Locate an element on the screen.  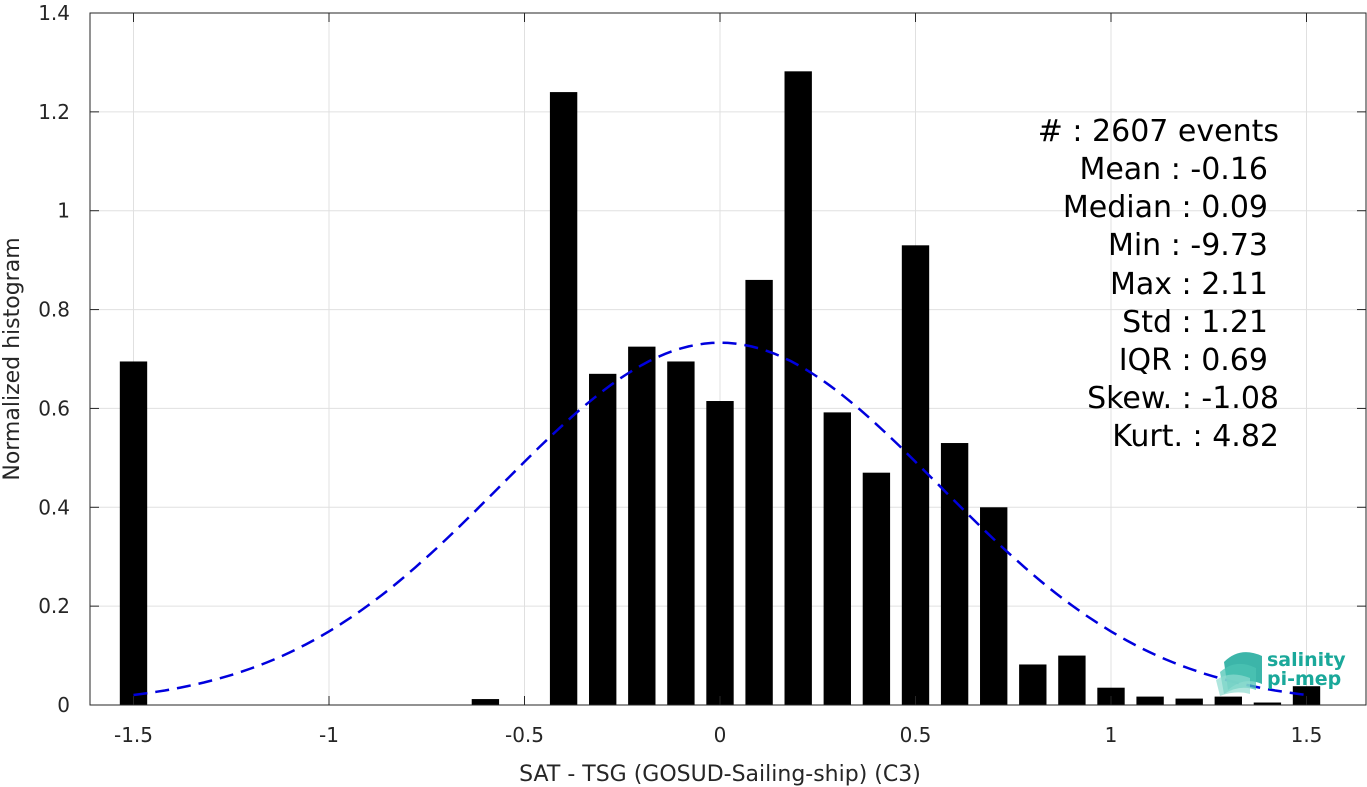
y-tick-labels: 0 0.2 0.4 0.6 0.8 1 1.2 1.4 is located at coordinates (54, 359).